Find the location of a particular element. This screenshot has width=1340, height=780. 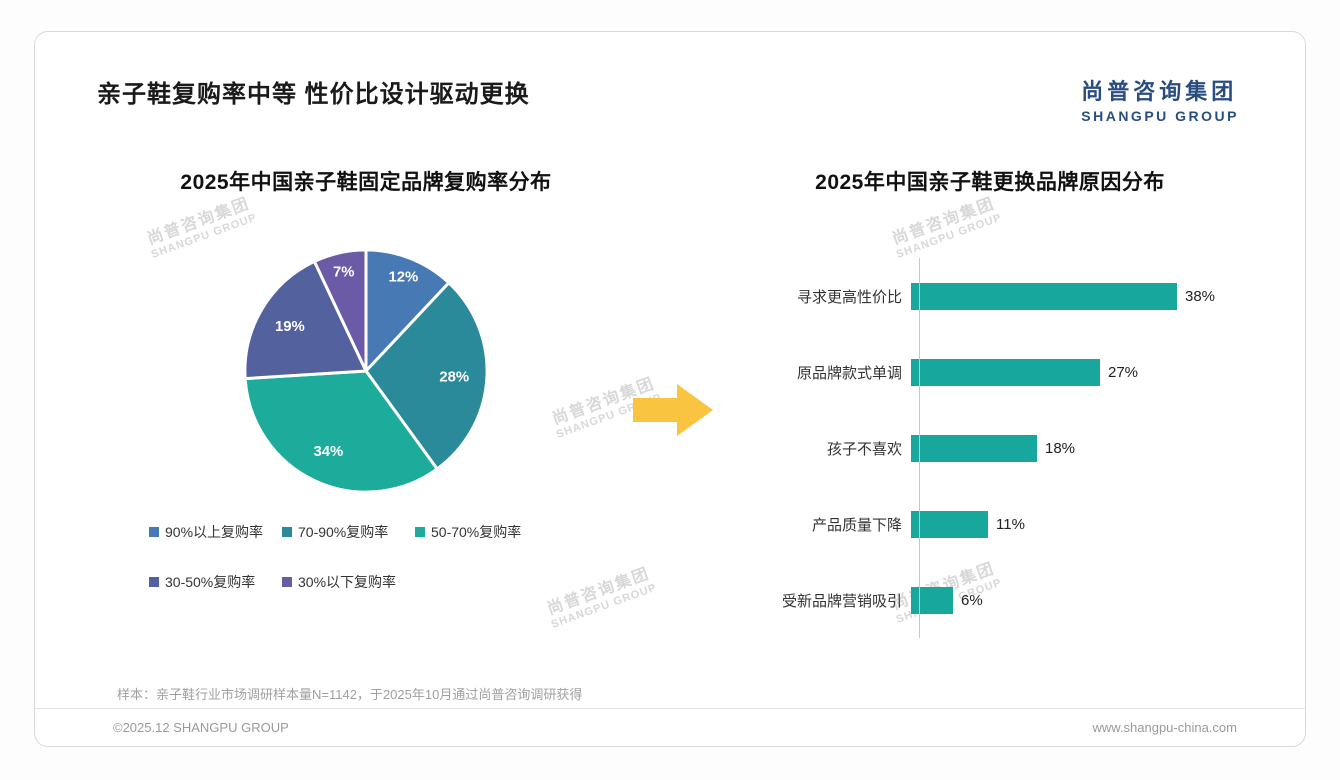

pie-data-label: 7% is located at coordinates (344, 273).